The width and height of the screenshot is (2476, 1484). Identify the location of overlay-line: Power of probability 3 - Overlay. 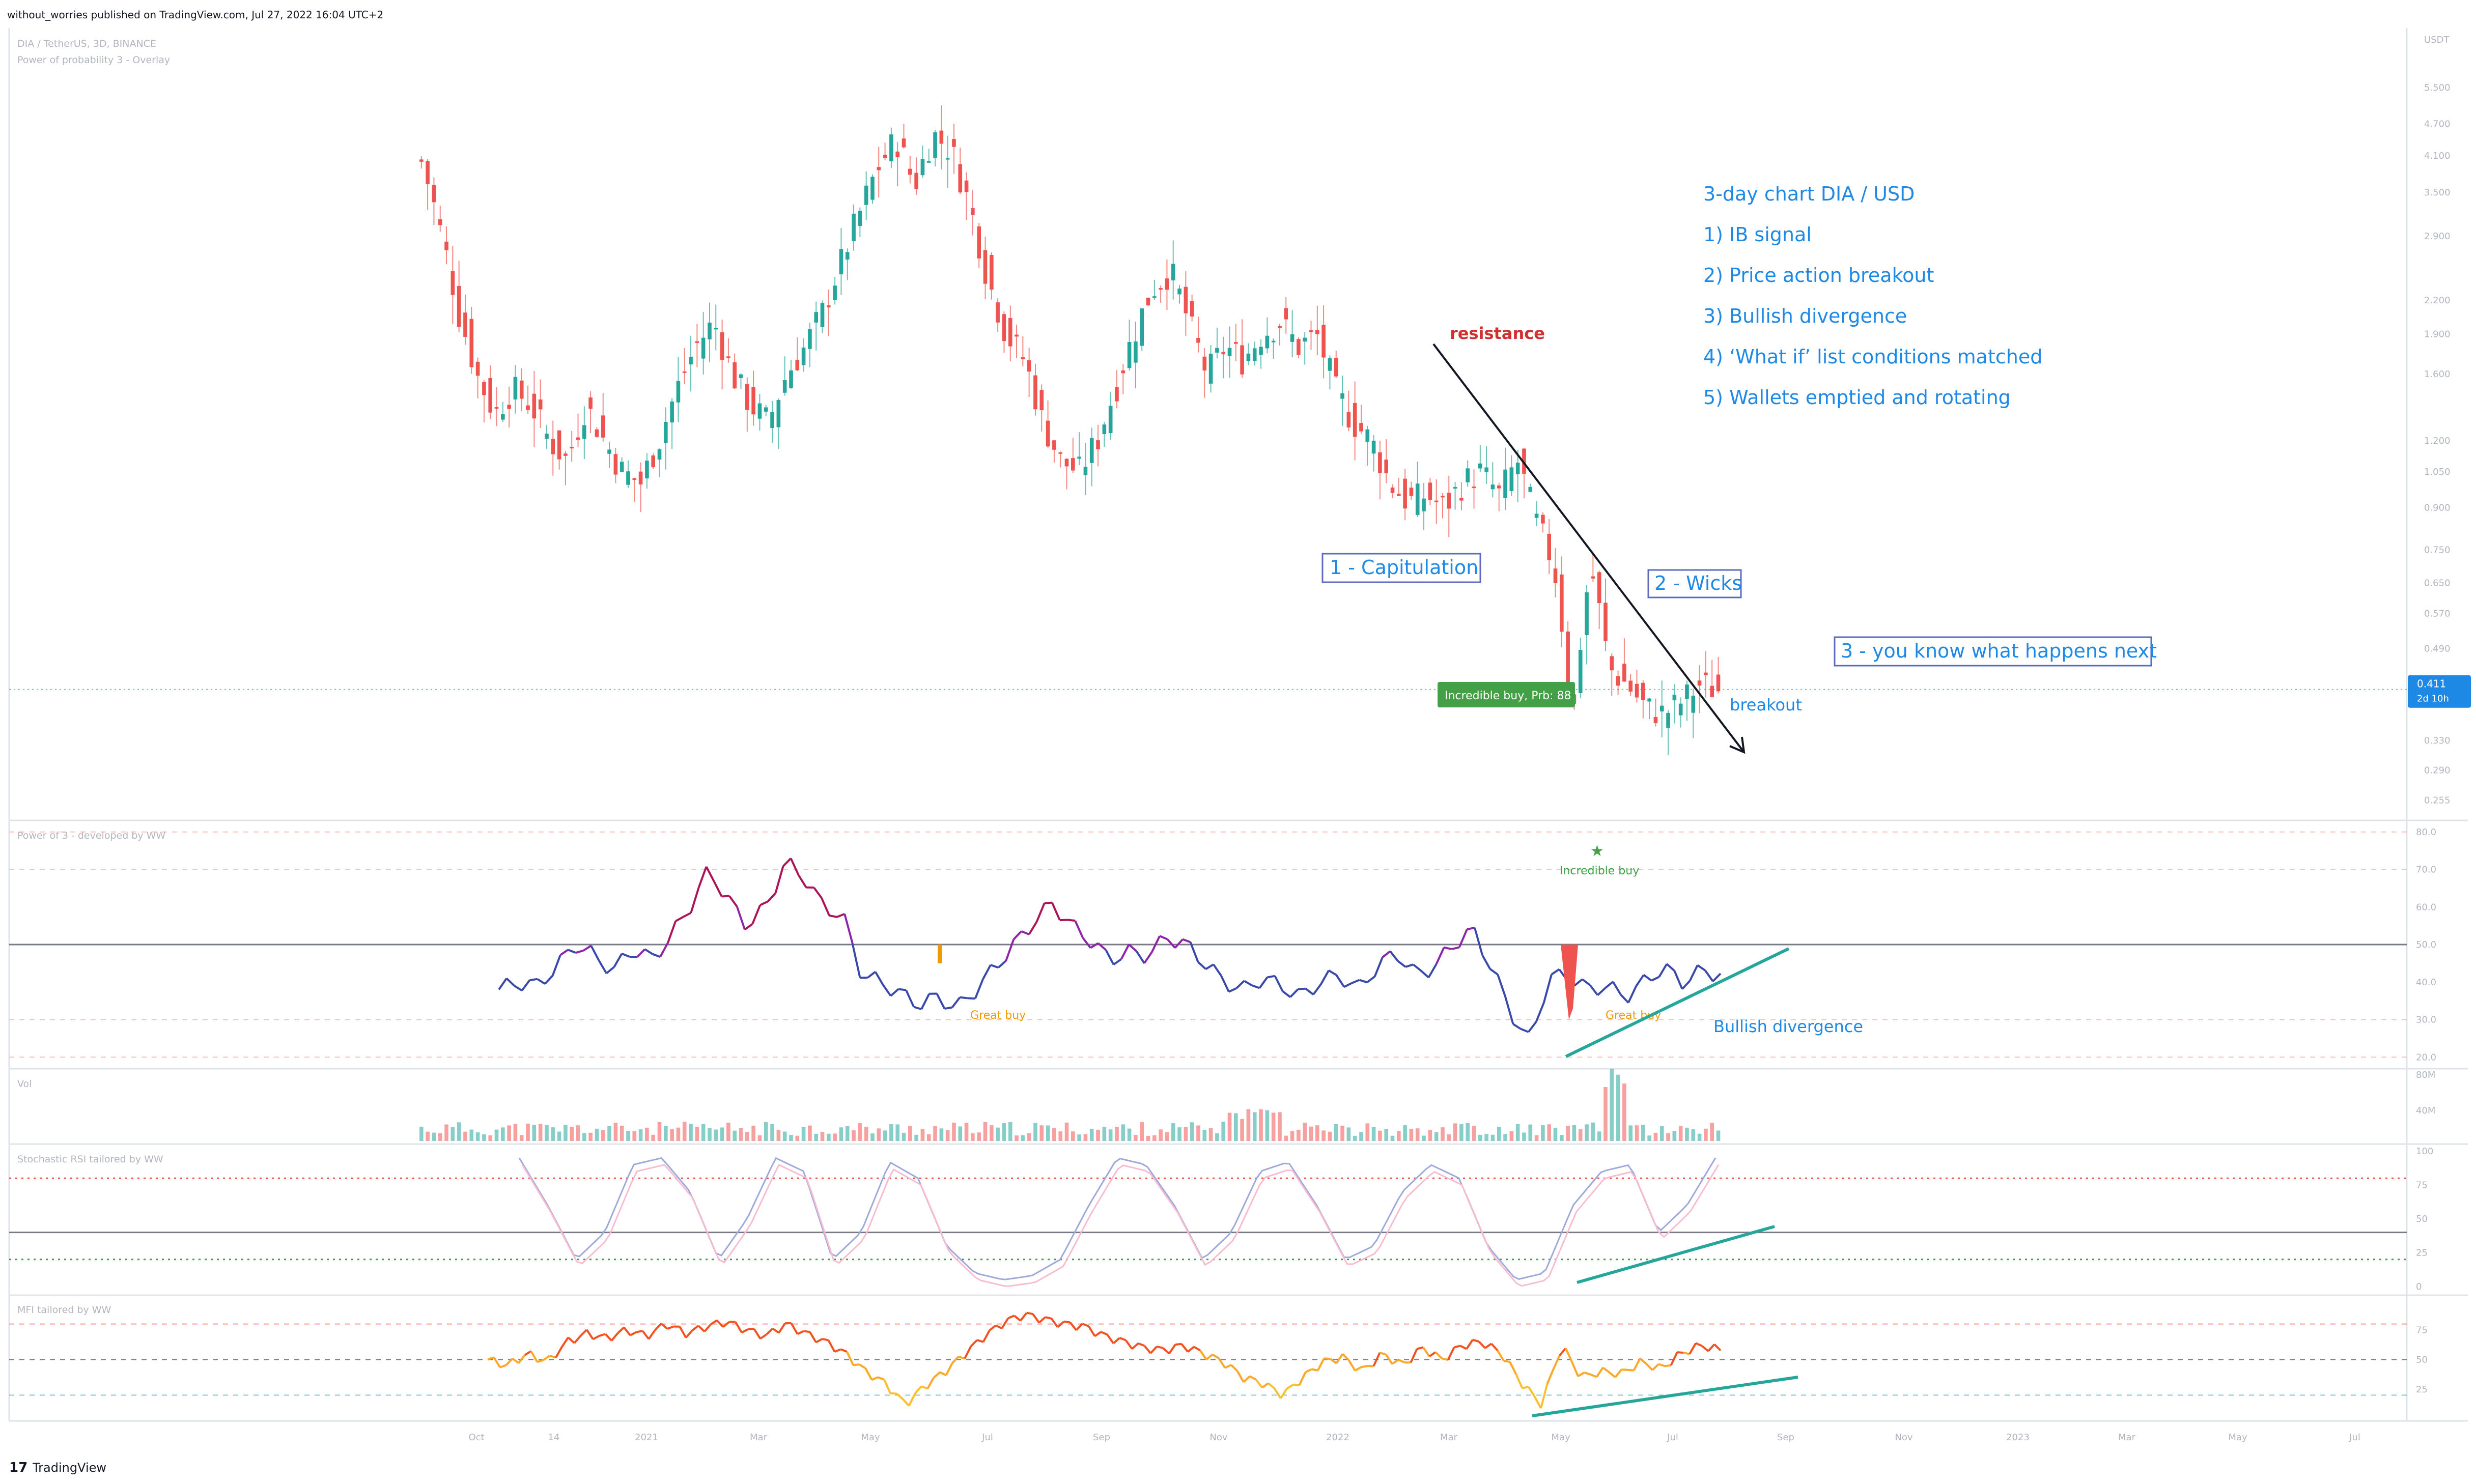
(93, 60).